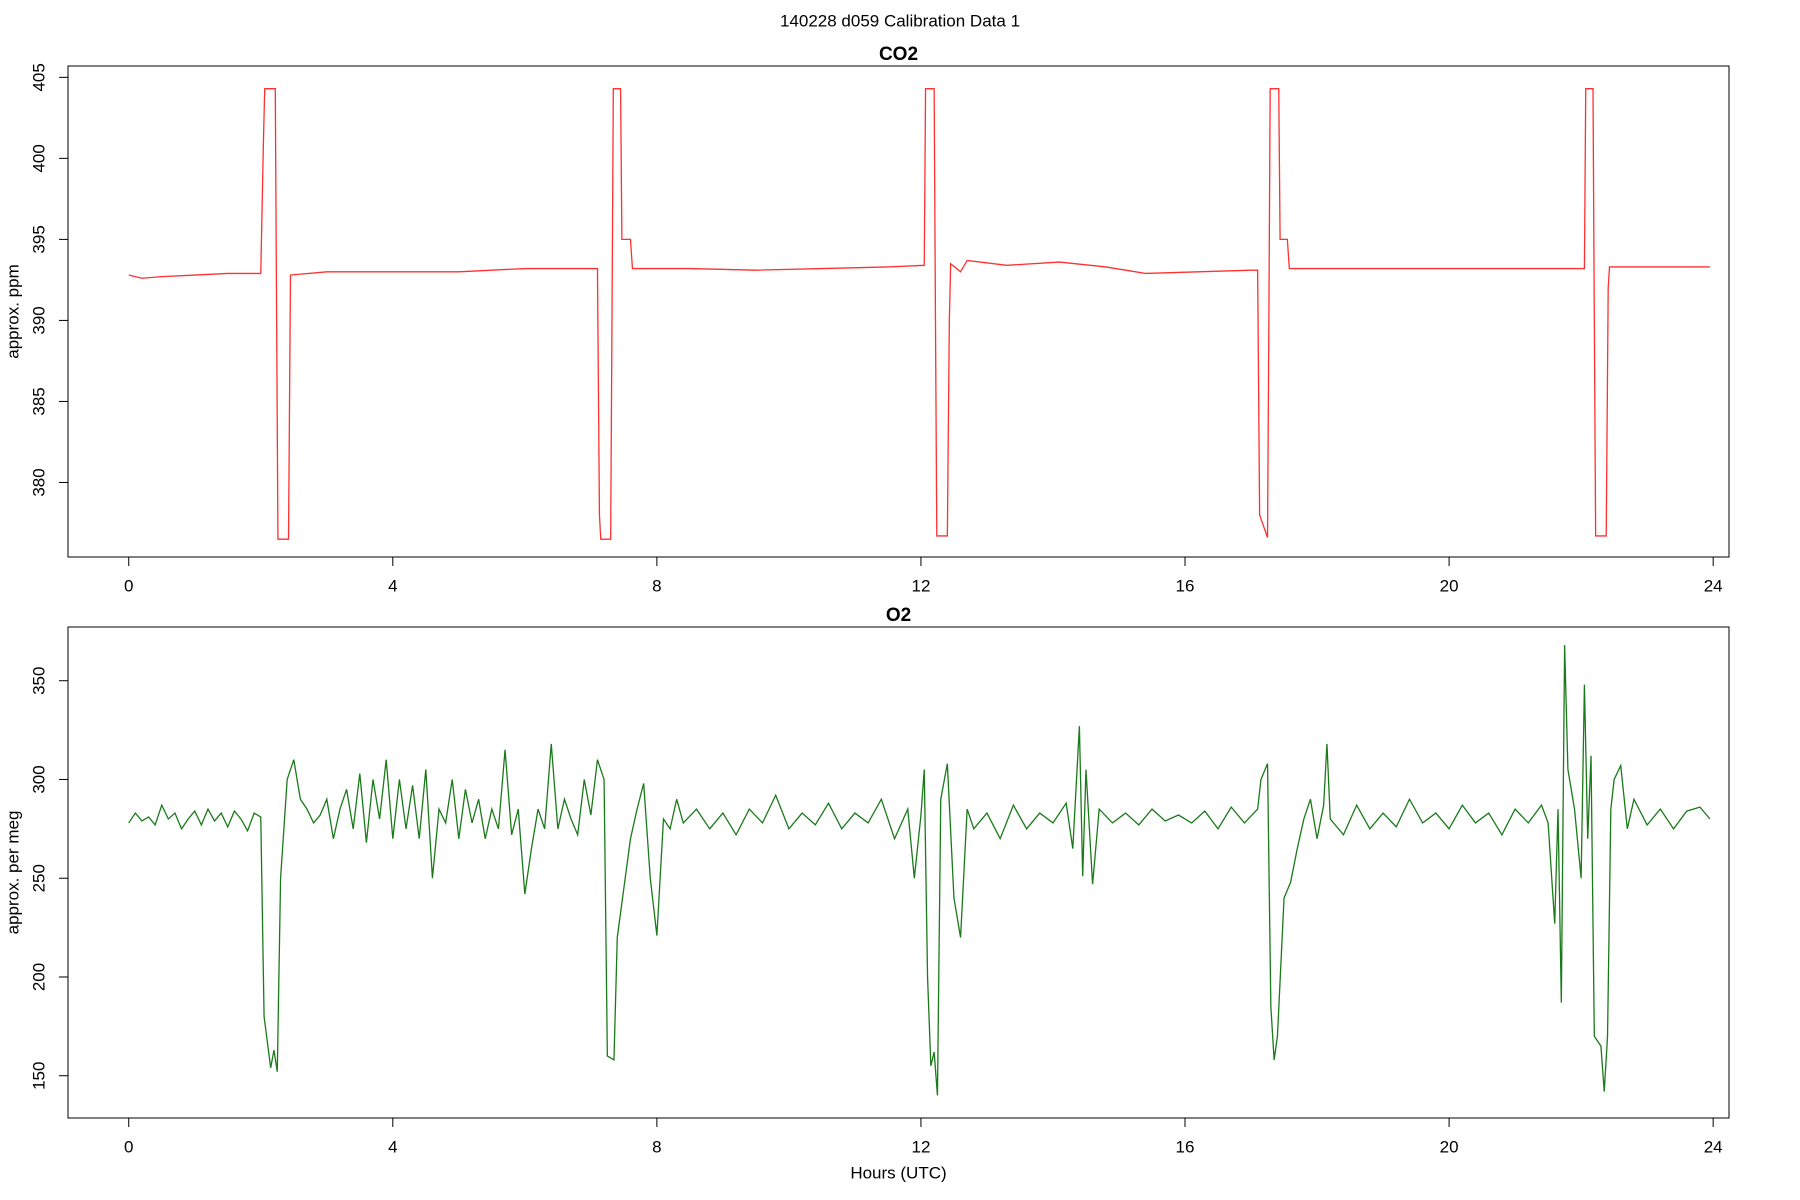 The height and width of the screenshot is (1200, 1800). Describe the element at coordinates (38, 482) in the screenshot. I see `y-tick-label: 380` at that location.